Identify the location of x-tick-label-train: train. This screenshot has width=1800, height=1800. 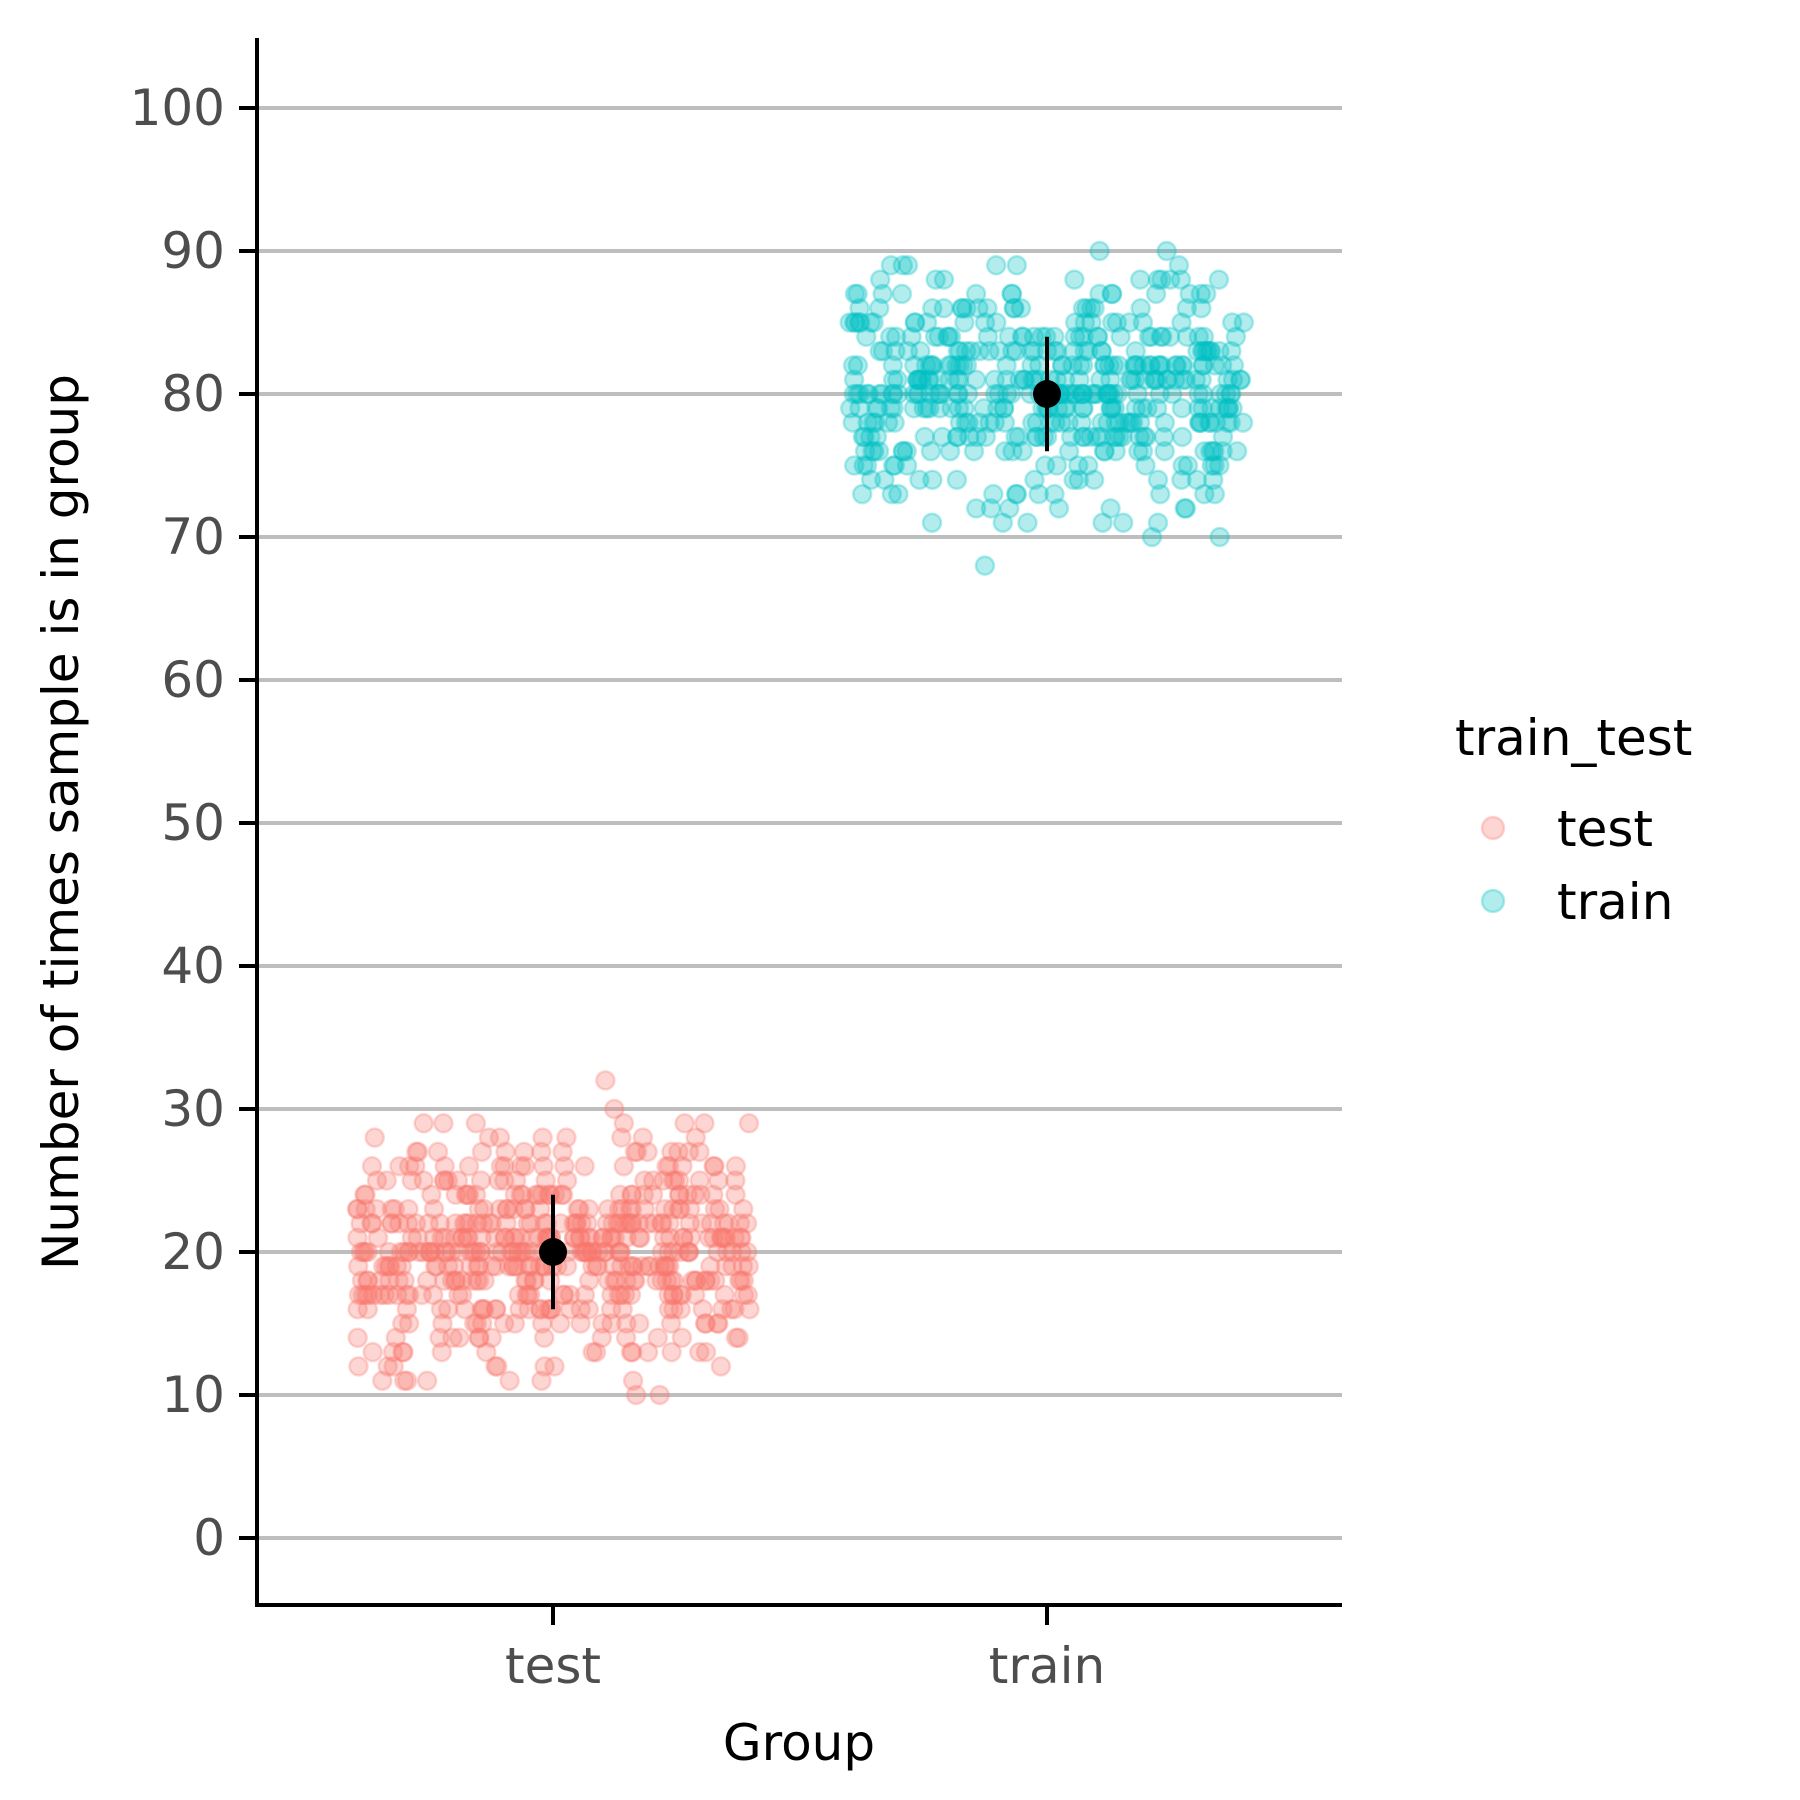
(1047, 1666).